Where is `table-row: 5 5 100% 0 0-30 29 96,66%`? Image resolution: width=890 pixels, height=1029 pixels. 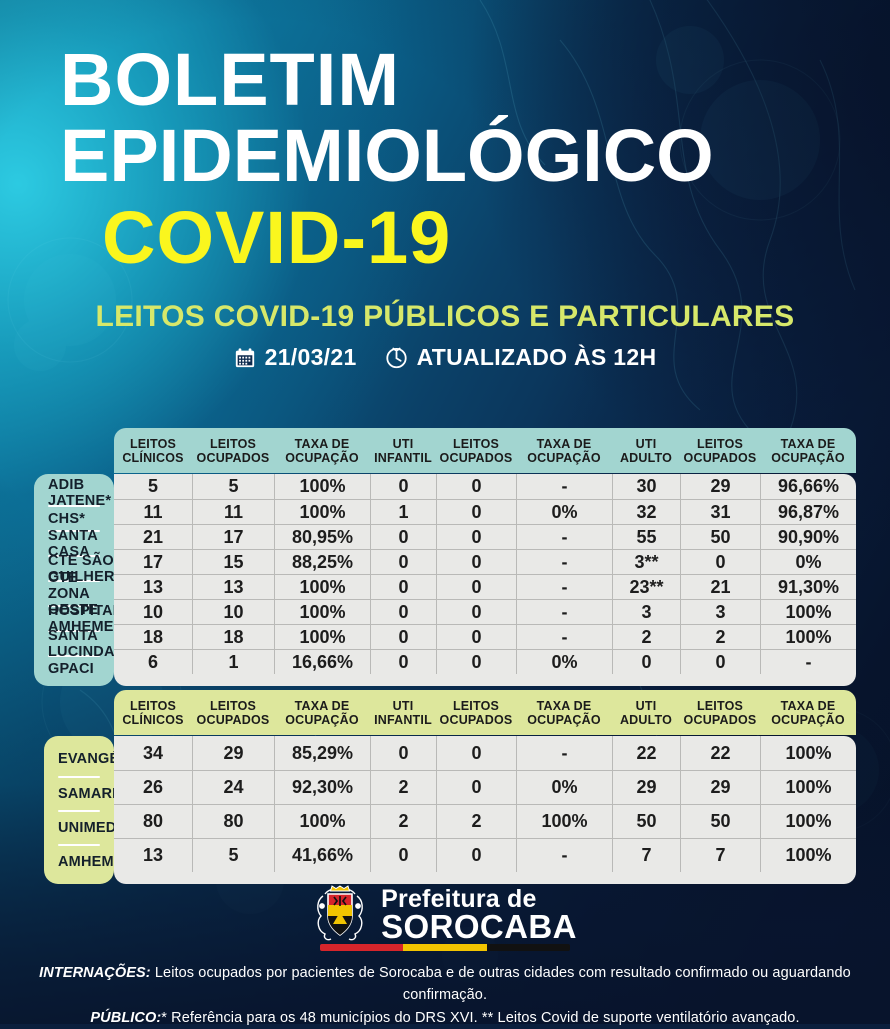
table-row: 5 5 100% 0 0-30 29 96,66% is located at coordinates (485, 486).